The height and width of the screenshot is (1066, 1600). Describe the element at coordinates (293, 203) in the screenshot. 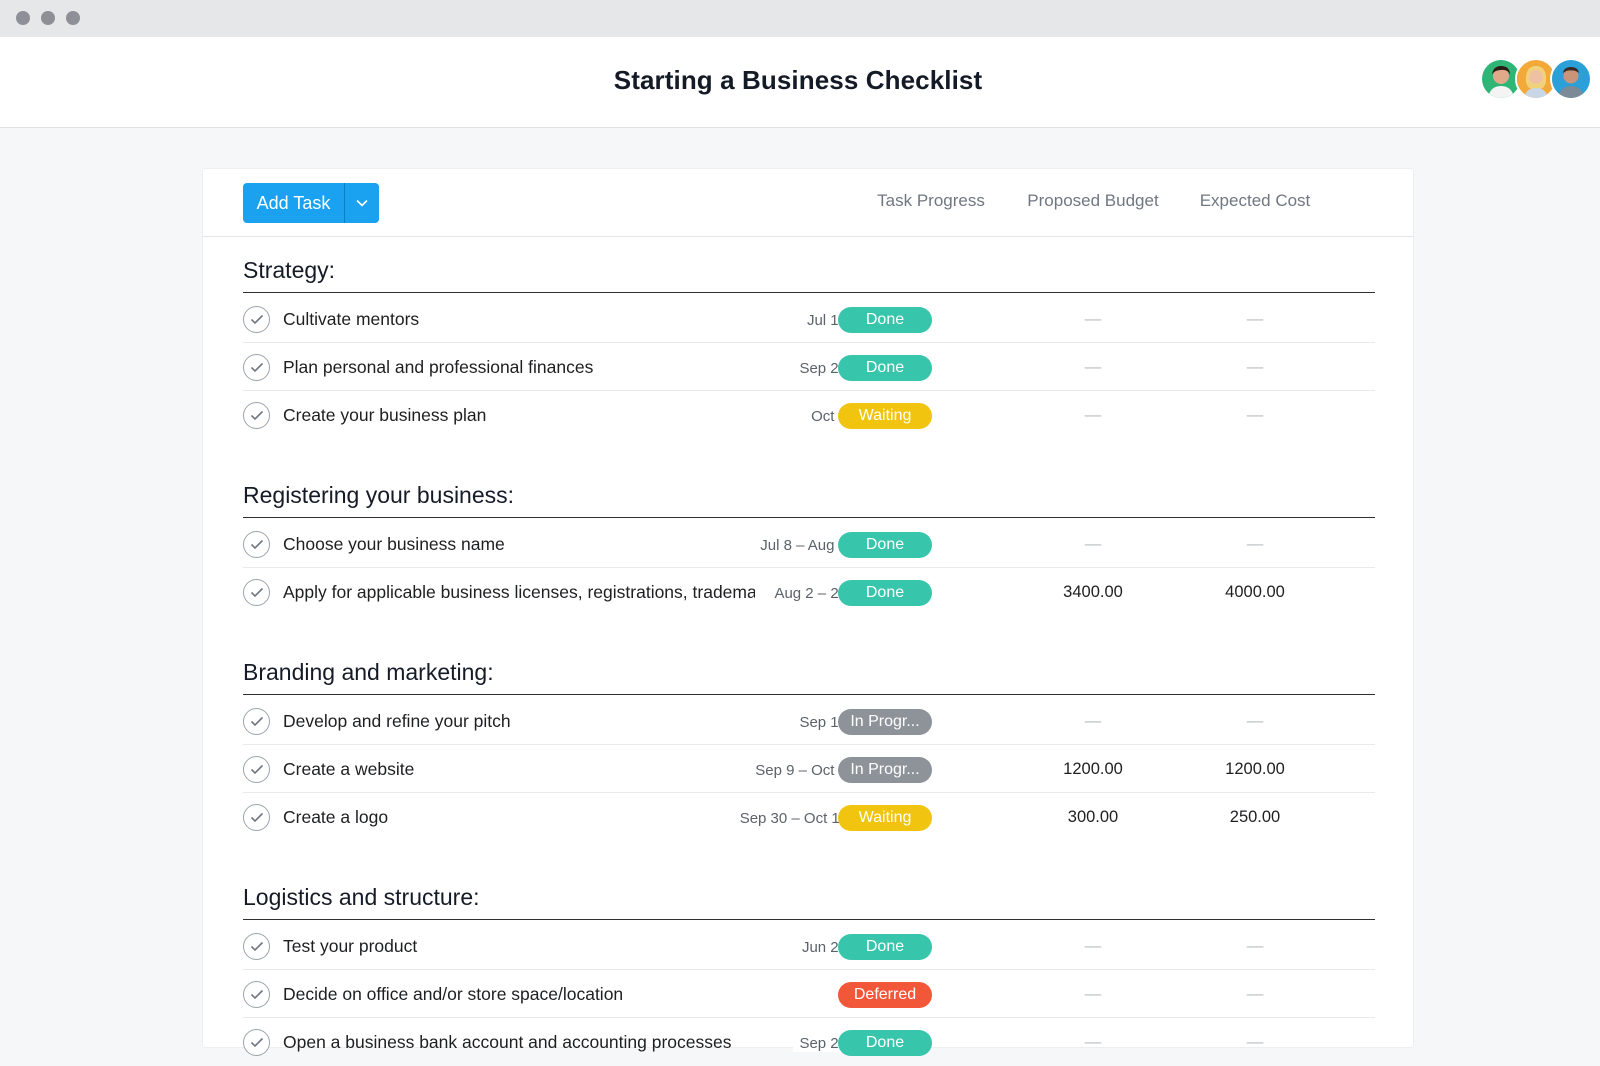

I see `add-task-button: Add Task` at that location.